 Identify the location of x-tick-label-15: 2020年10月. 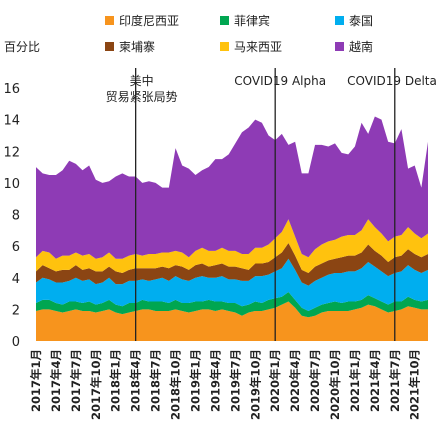
(335, 384).